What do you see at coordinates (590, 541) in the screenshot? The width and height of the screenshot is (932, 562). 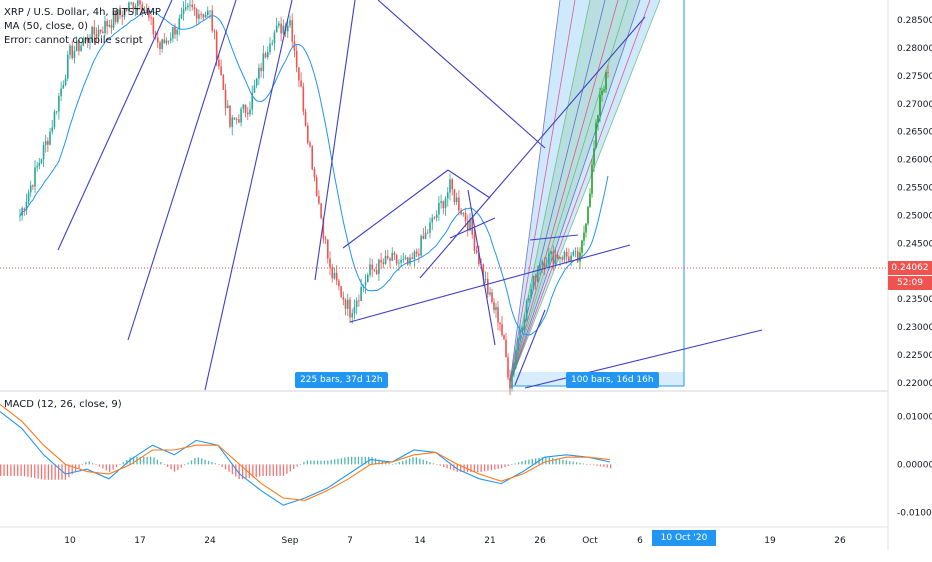 I see `time-tick-label: Oct` at bounding box center [590, 541].